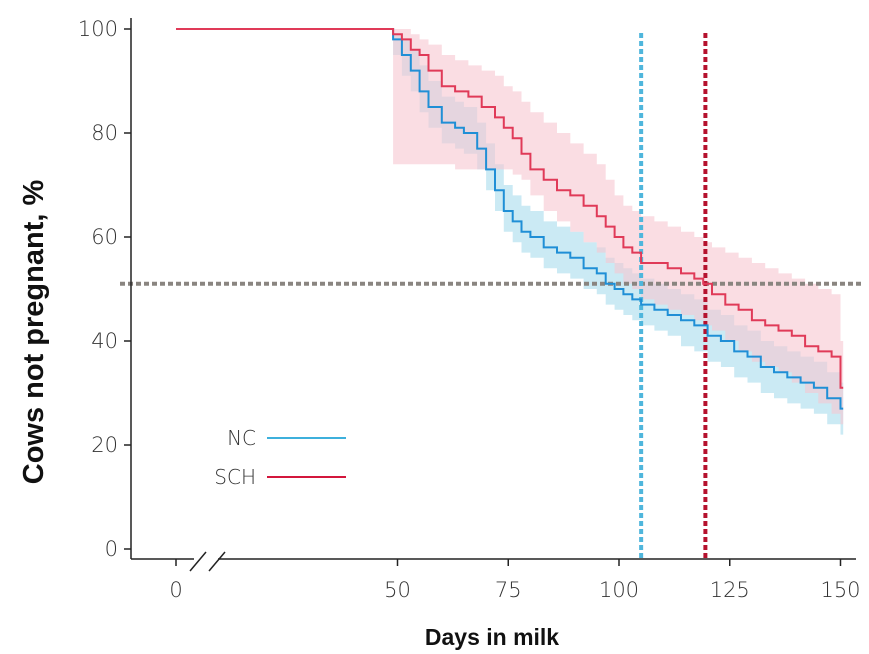 The height and width of the screenshot is (654, 869). Describe the element at coordinates (730, 590) in the screenshot. I see `x-tick-label: 125` at that location.